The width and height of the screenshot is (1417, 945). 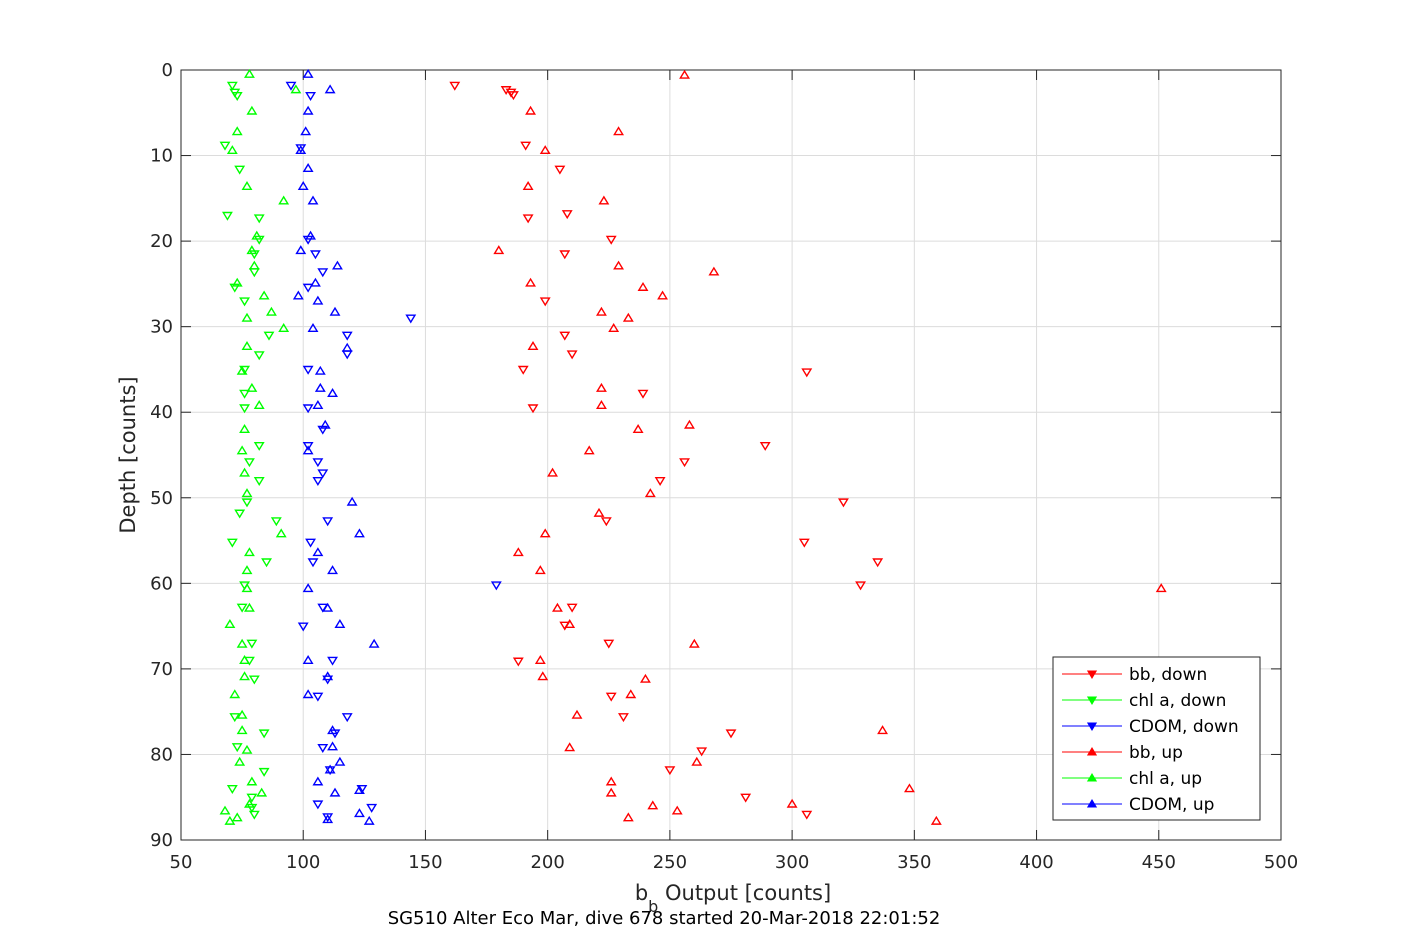 I want to click on legend-label-bb-up: bb, up, so click(x=1156, y=753).